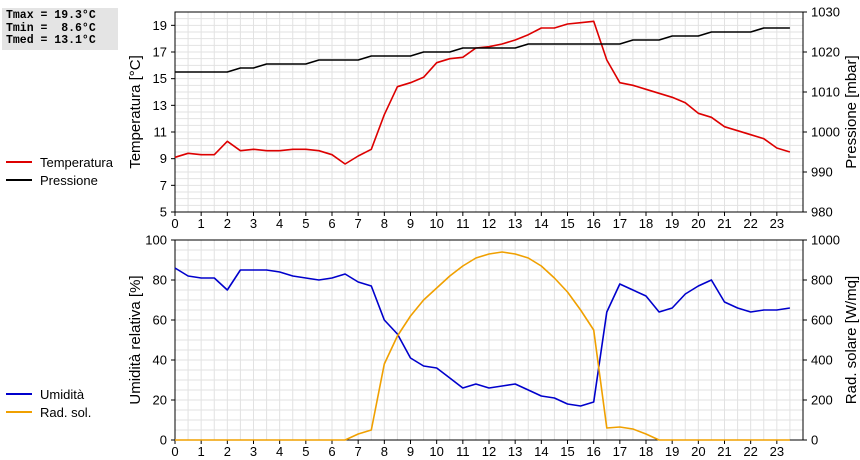 The height and width of the screenshot is (460, 860). Describe the element at coordinates (160, 360) in the screenshot. I see `y-left-tick-label: 40` at that location.